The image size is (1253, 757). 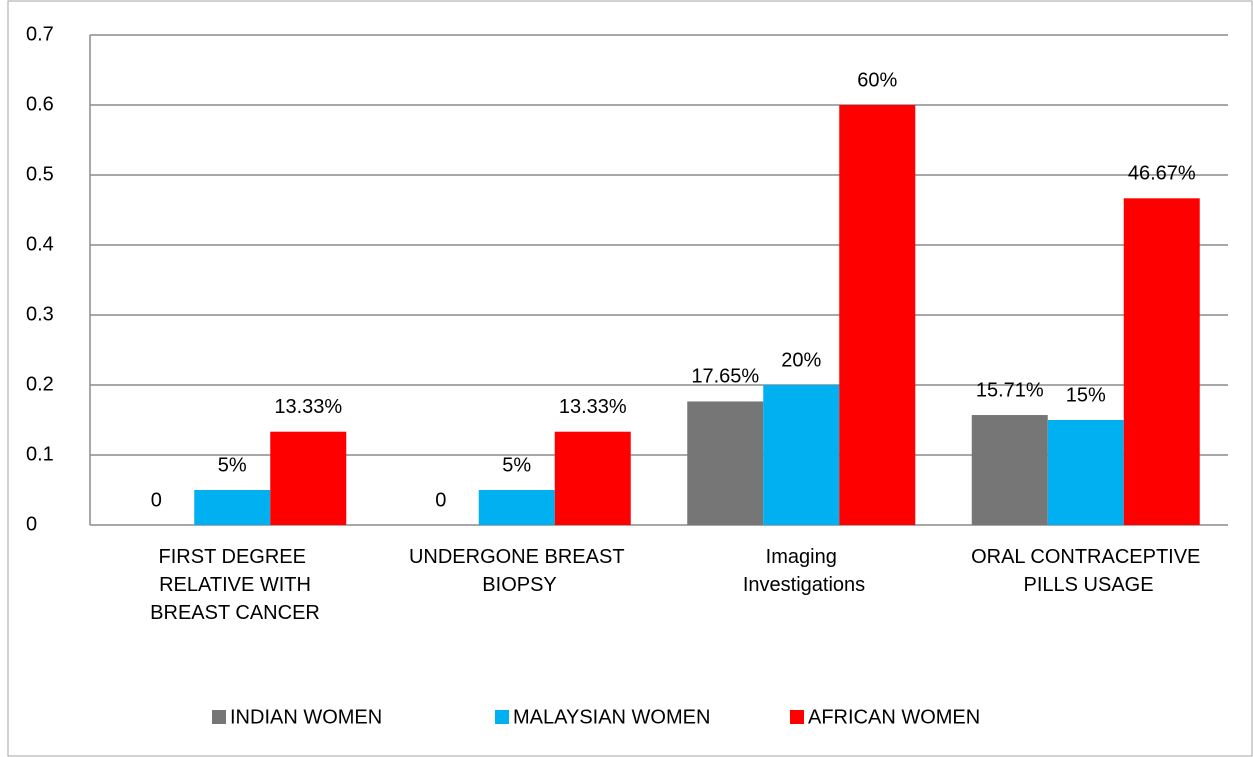 What do you see at coordinates (725, 377) in the screenshot?
I see `data-label: 17.65%` at bounding box center [725, 377].